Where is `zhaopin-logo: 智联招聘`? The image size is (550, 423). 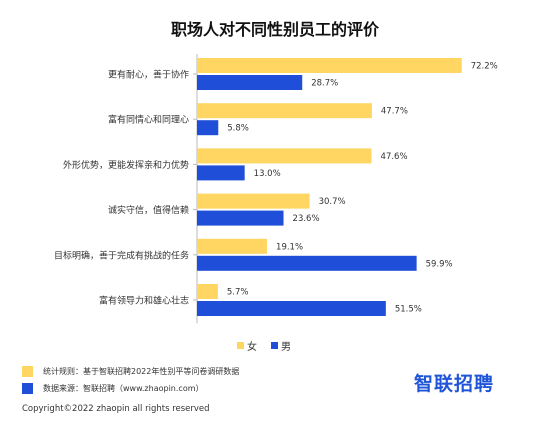
zhaopin-logo: 智联招聘 is located at coordinates (454, 384).